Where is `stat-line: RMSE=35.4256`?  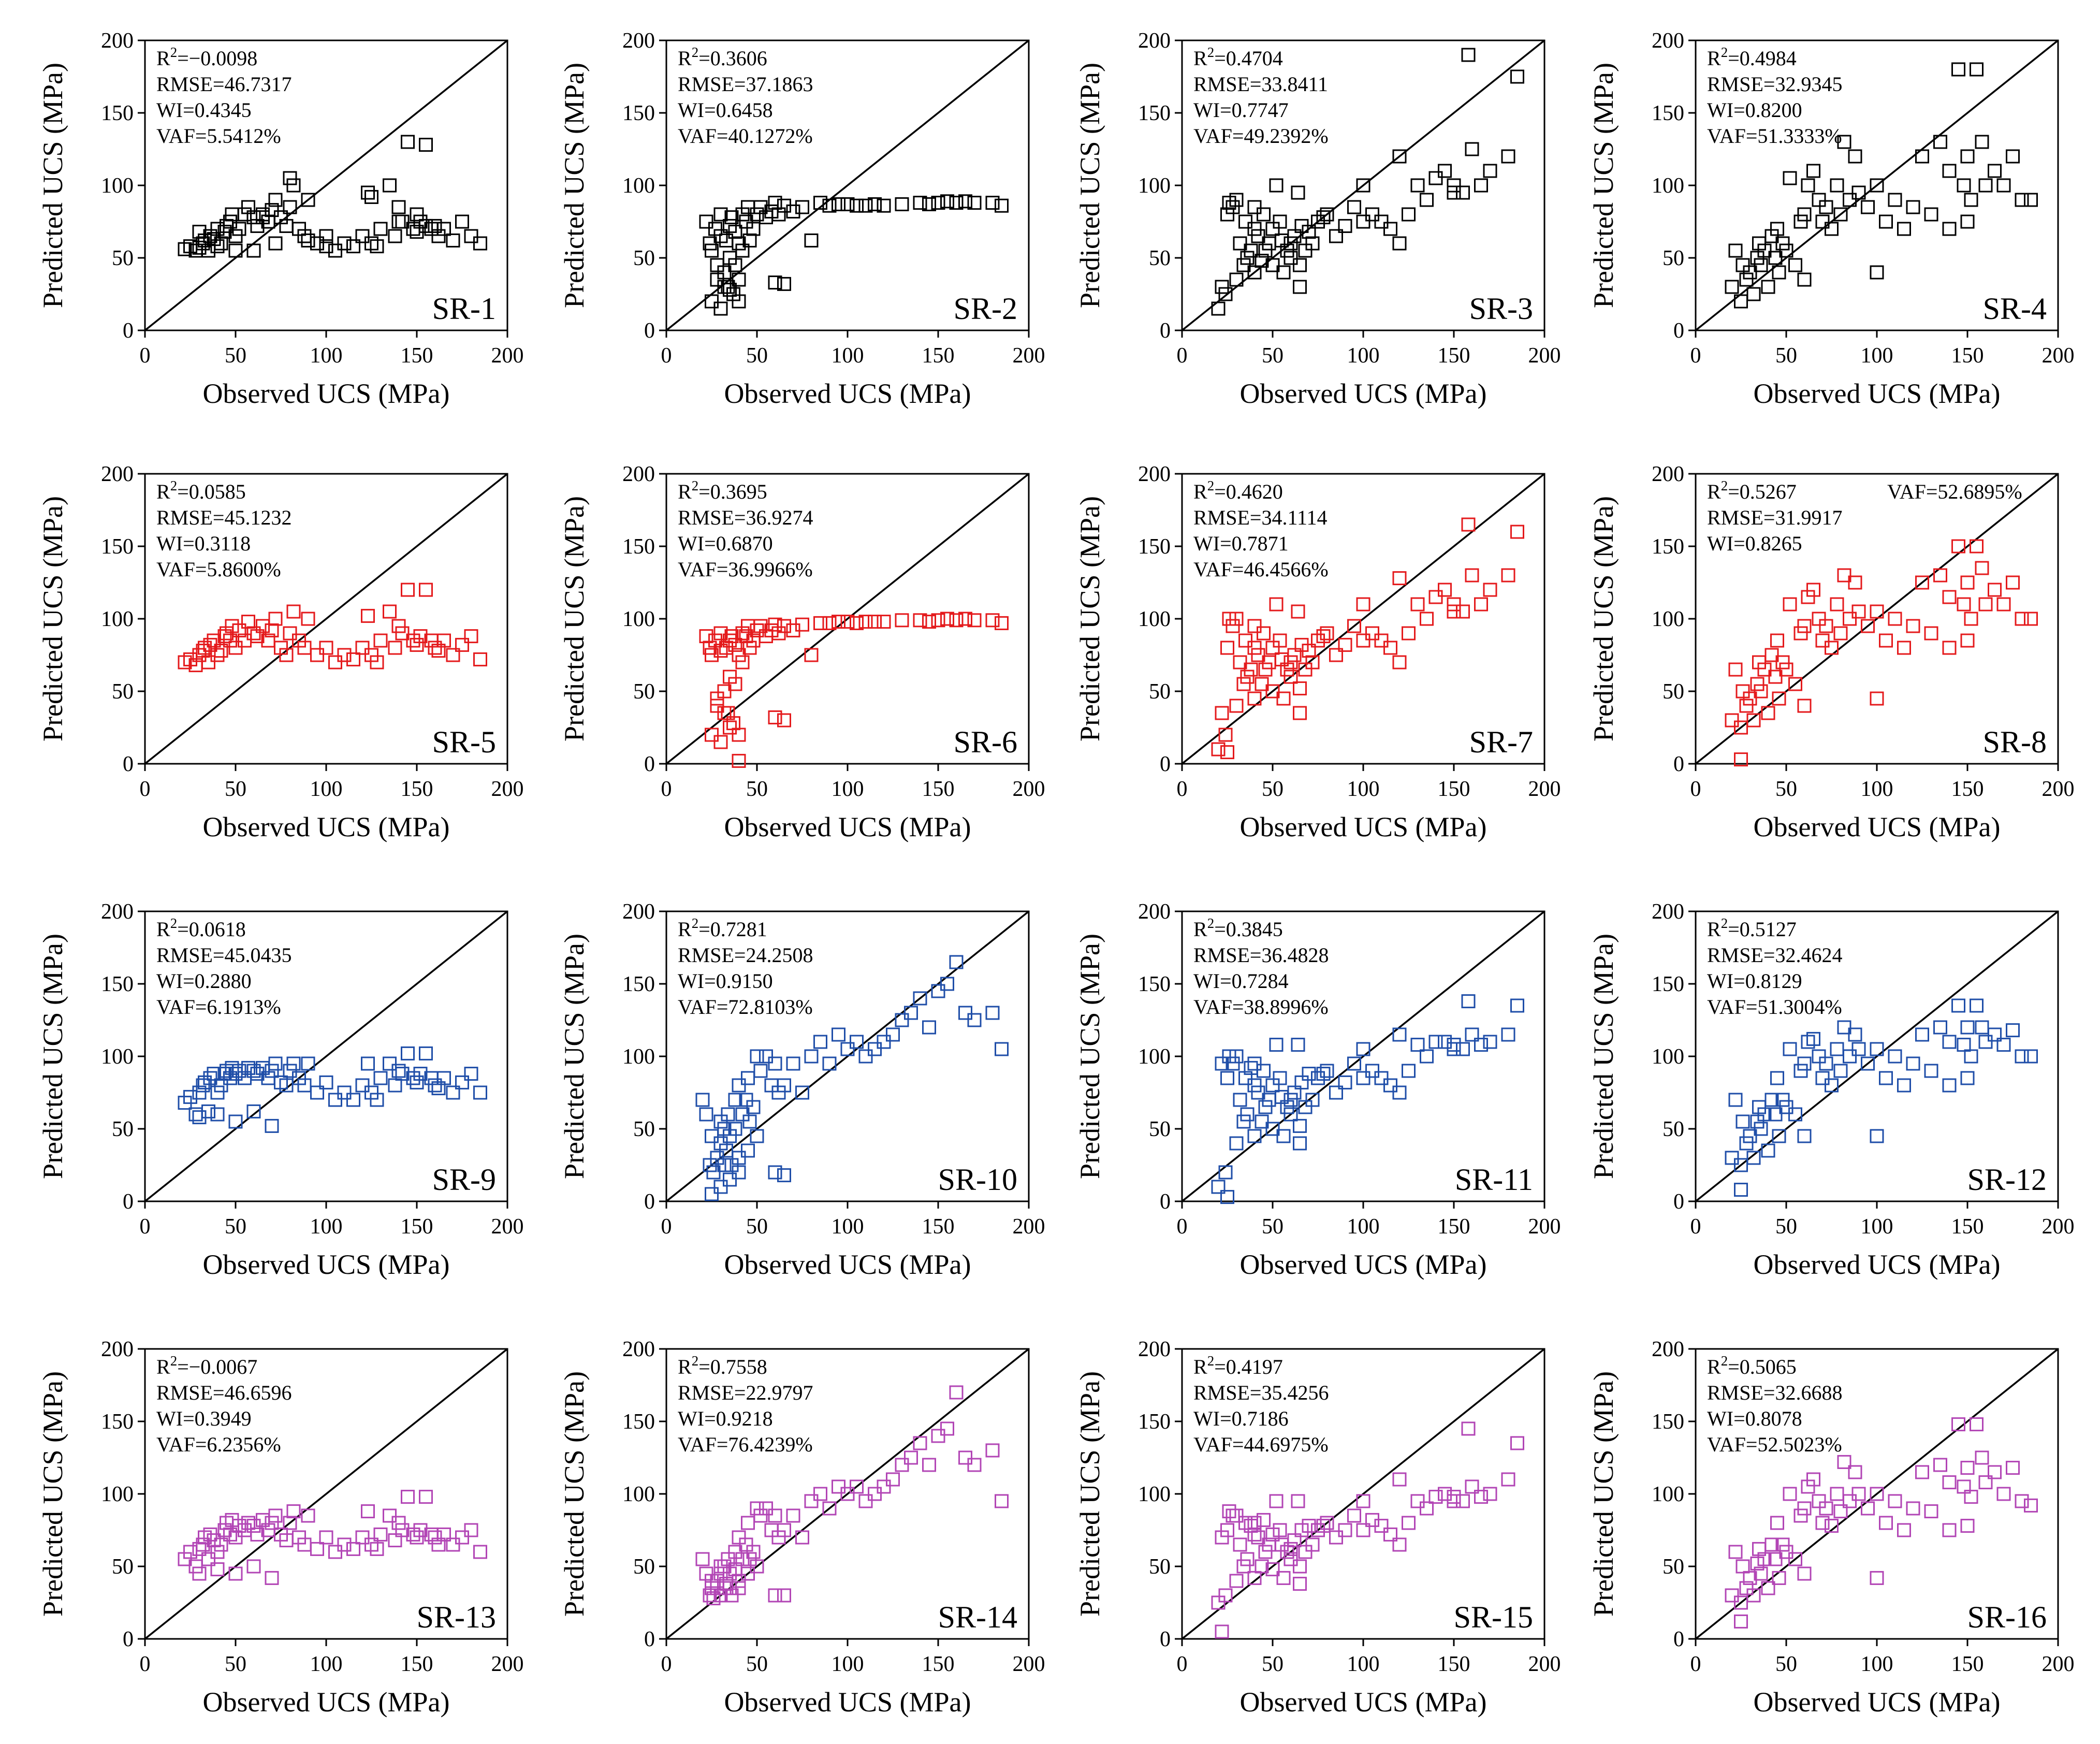
stat-line: RMSE=35.4256 is located at coordinates (1261, 1392).